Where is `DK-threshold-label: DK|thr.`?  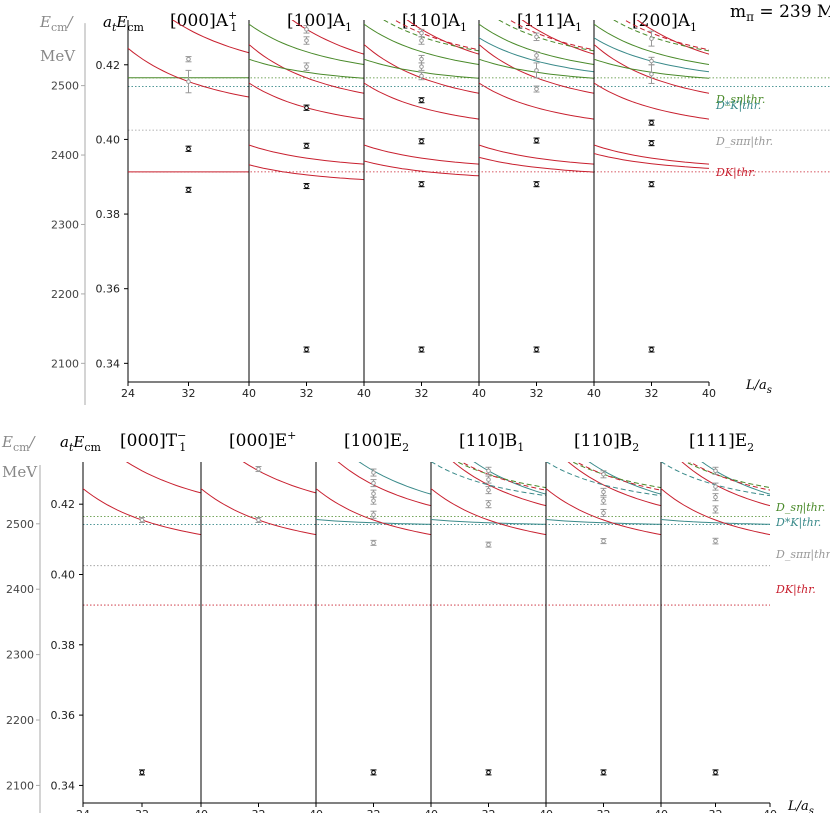
DK-threshold-label: DK|thr. is located at coordinates (795, 590).